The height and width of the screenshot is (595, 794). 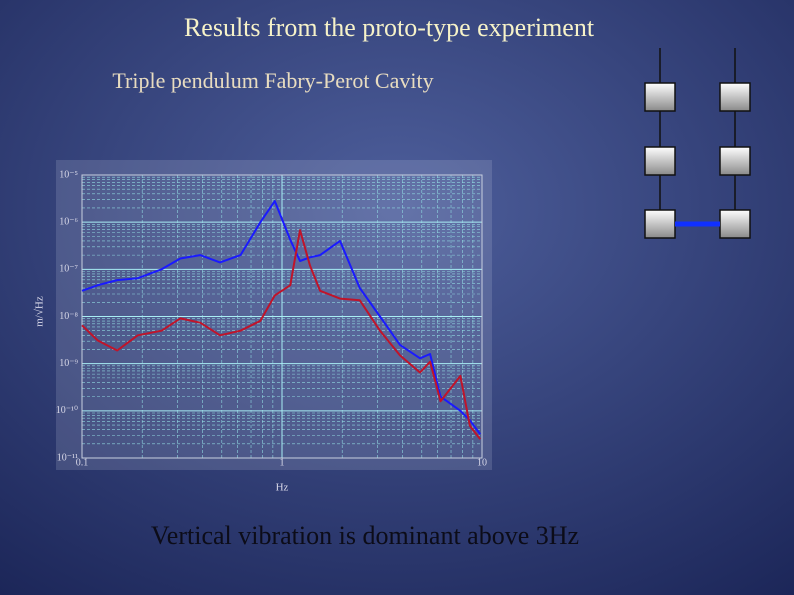 I want to click on x-axis-label: Hz, so click(x=282, y=488).